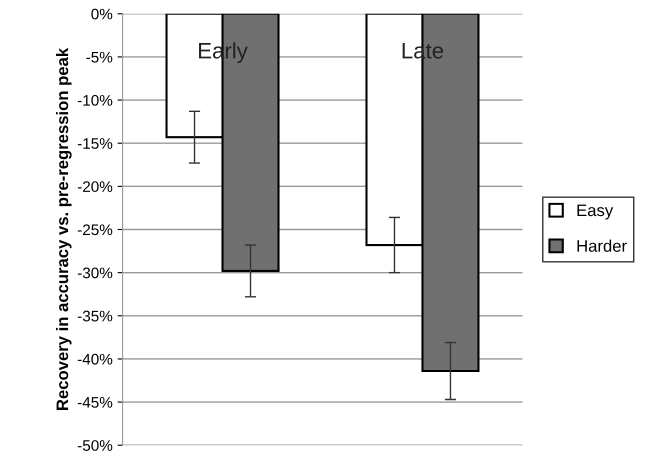 The width and height of the screenshot is (645, 459). What do you see at coordinates (99, 57) in the screenshot?
I see `y-tick-label: -5%` at bounding box center [99, 57].